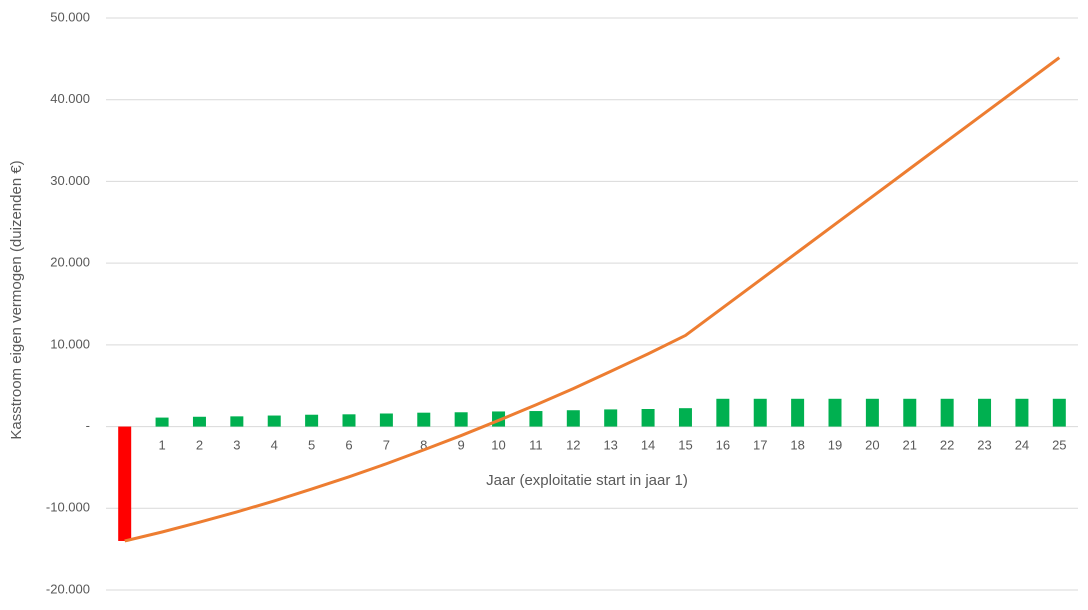 This screenshot has height=610, width=1088. I want to click on x-tick-label: 17, so click(760, 444).